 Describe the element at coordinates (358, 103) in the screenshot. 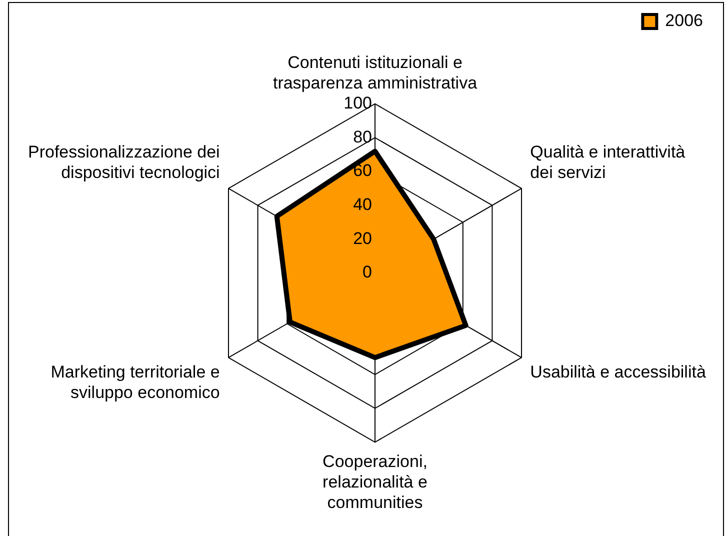

I see `y-tick-label: 100` at that location.